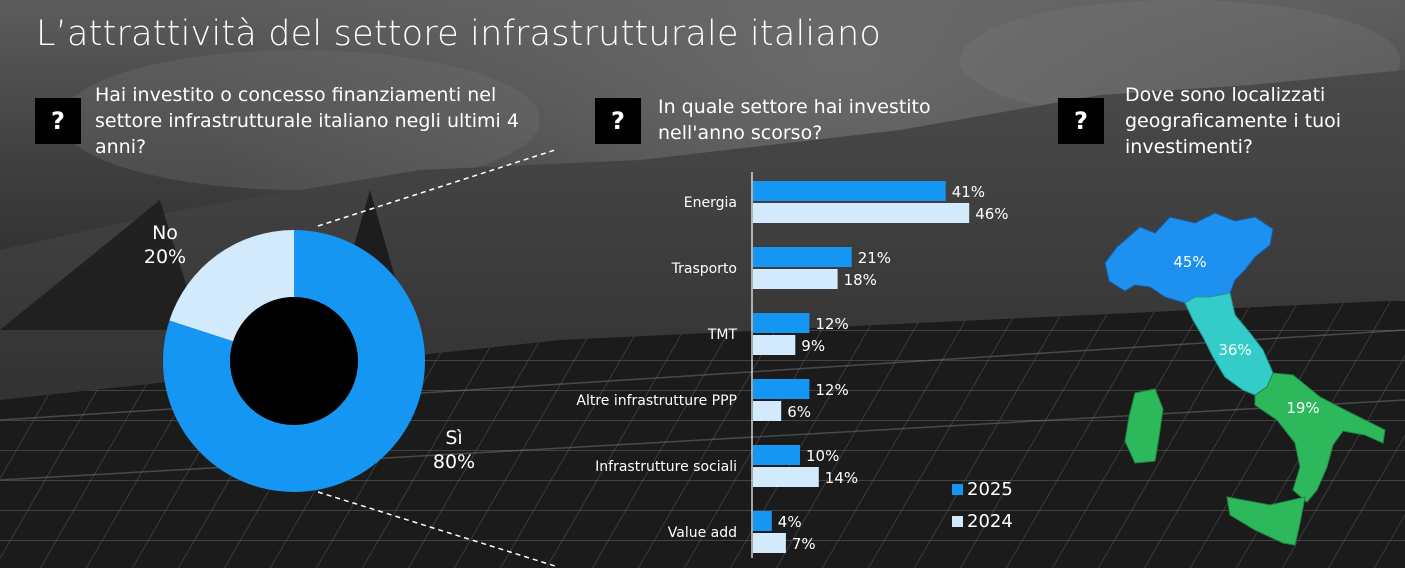  I want to click on pie-label-no-value: 20%, so click(165, 257).